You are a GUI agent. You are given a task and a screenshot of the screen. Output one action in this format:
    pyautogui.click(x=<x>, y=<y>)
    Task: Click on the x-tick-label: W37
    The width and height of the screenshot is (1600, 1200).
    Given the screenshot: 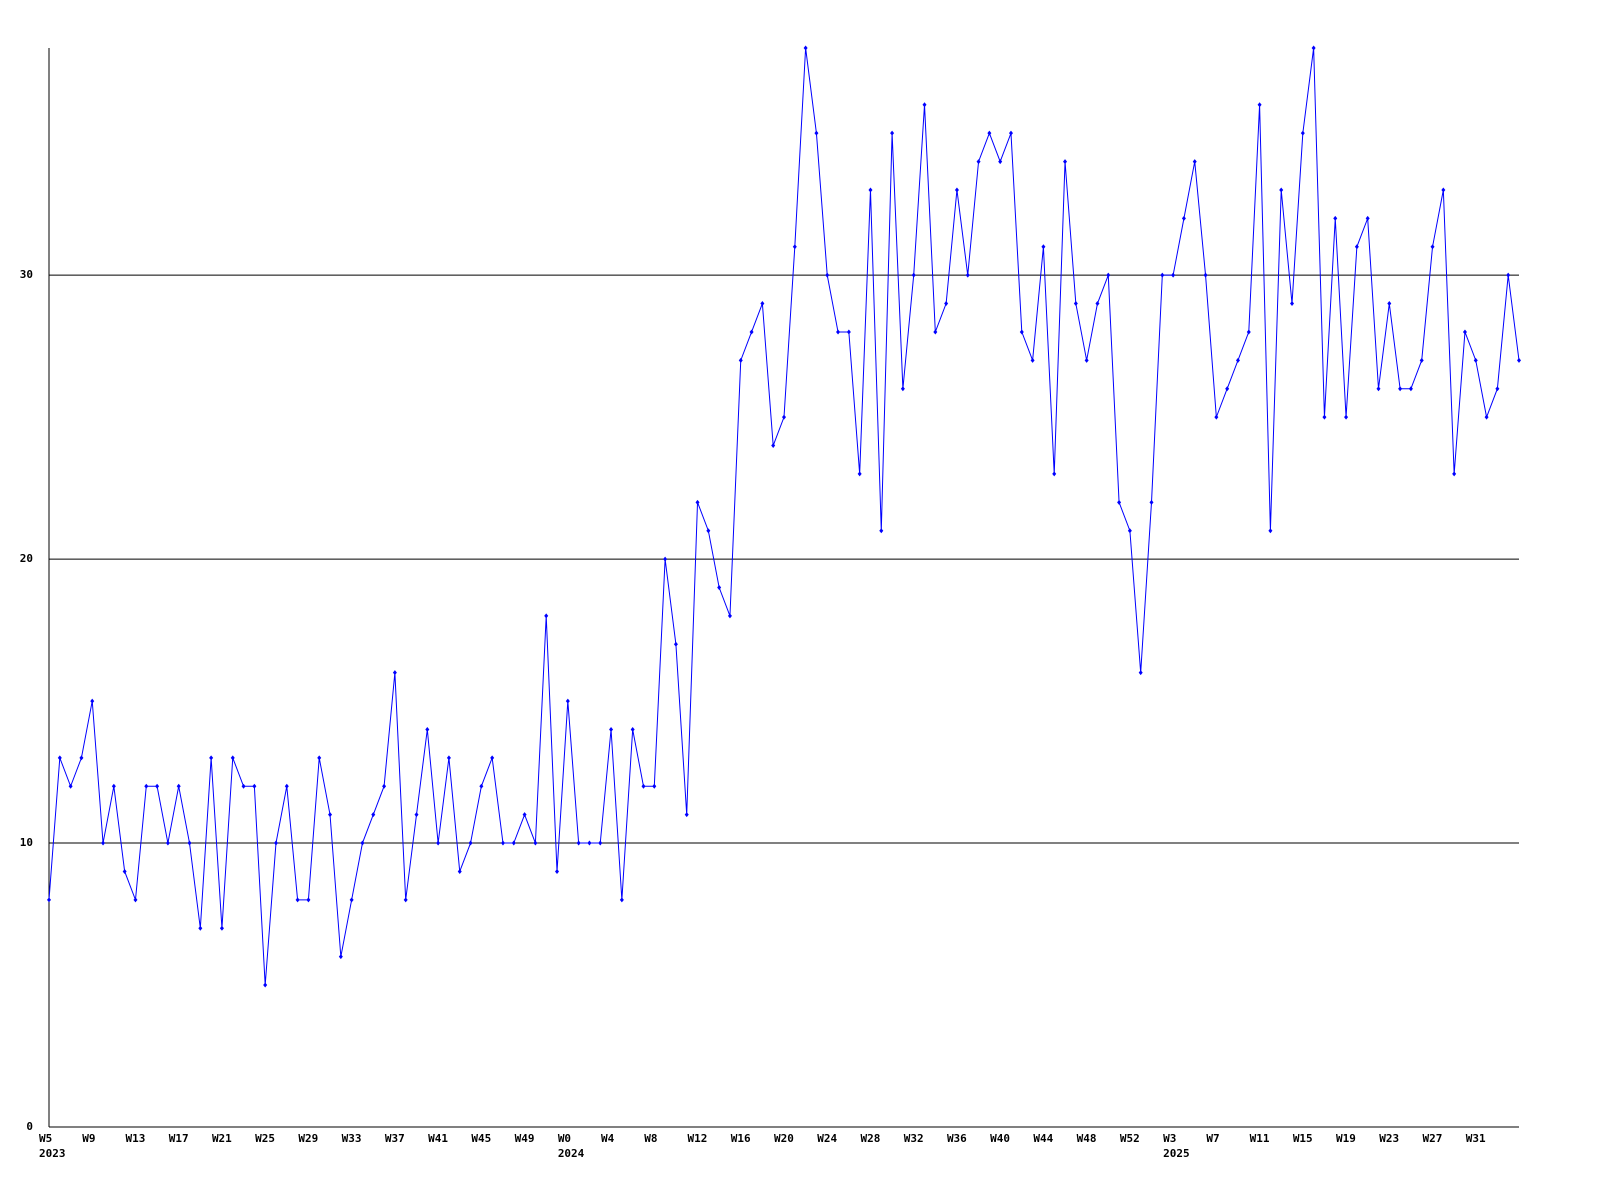 What is the action you would take?
    pyautogui.click(x=395, y=1138)
    